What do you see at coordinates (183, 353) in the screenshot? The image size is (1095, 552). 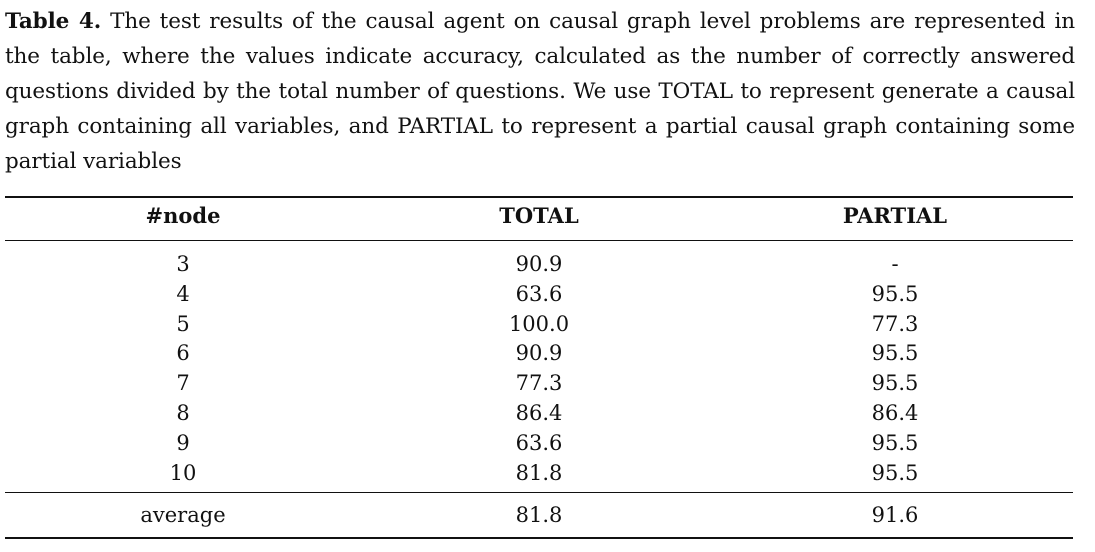 I see `cell-node: 6` at bounding box center [183, 353].